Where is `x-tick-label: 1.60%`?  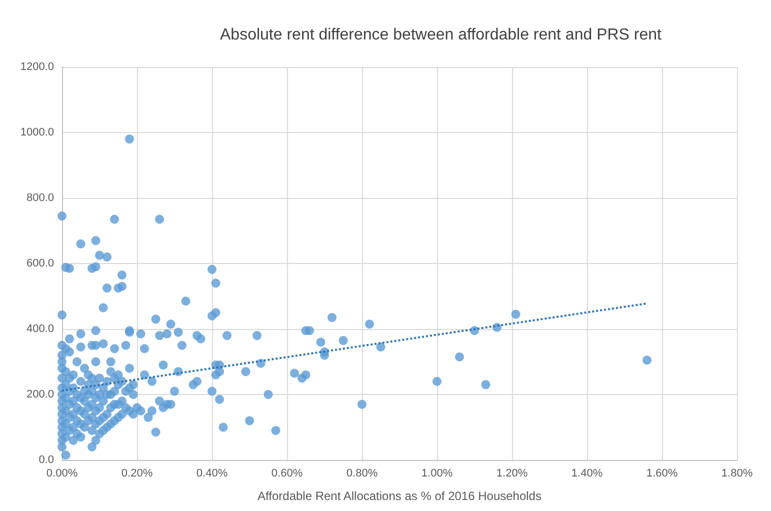 x-tick-label: 1.60% is located at coordinates (662, 474).